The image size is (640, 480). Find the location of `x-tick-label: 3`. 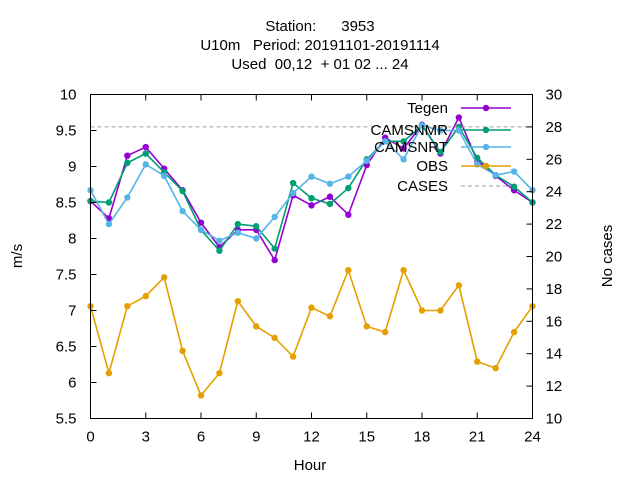

x-tick-label: 3 is located at coordinates (146, 437).